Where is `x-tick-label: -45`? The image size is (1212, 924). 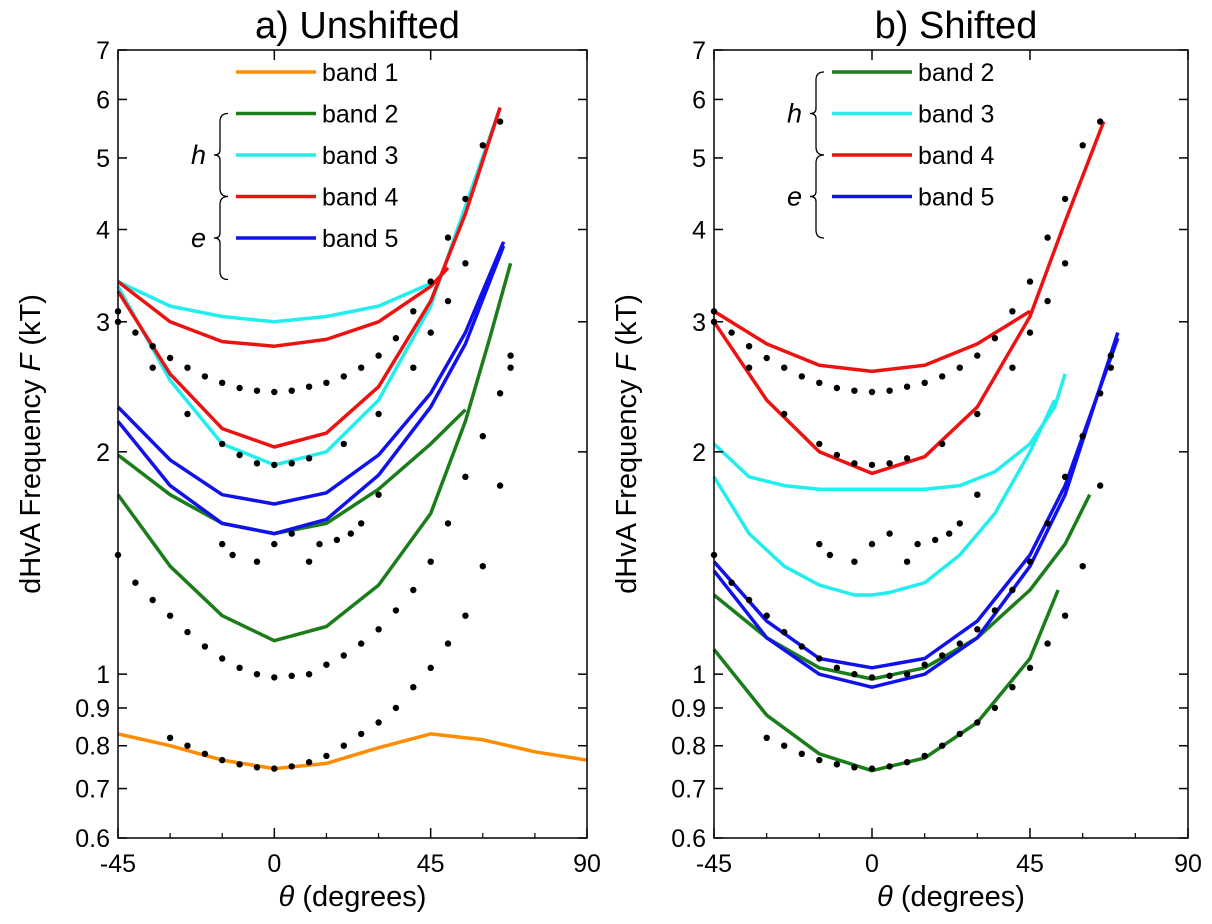 x-tick-label: -45 is located at coordinates (118, 864).